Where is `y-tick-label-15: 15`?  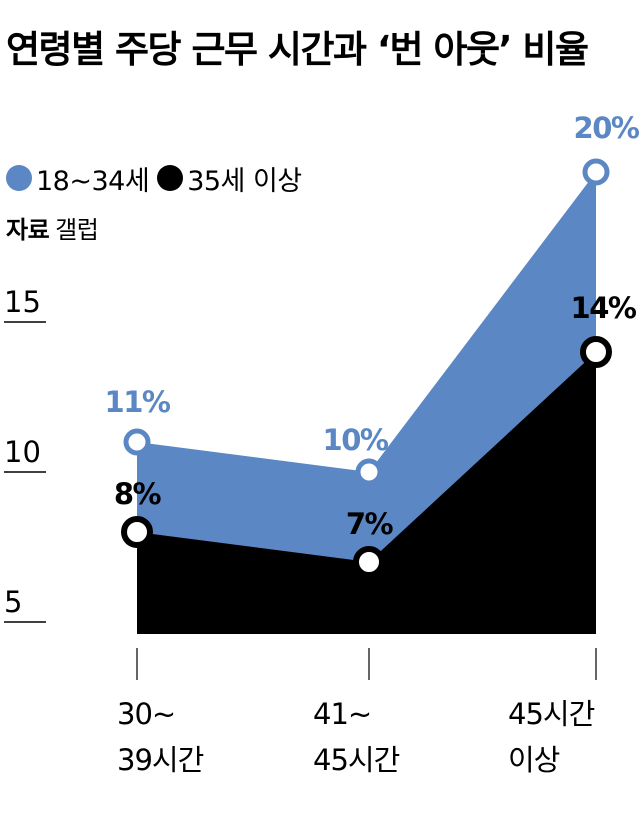 y-tick-label-15: 15 is located at coordinates (22, 302).